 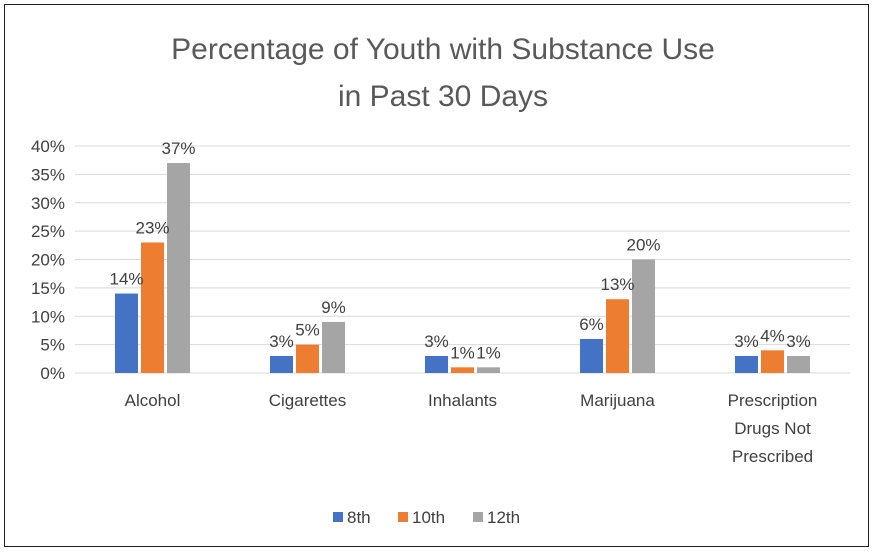 What do you see at coordinates (772, 335) in the screenshot?
I see `data-label: 4%` at bounding box center [772, 335].